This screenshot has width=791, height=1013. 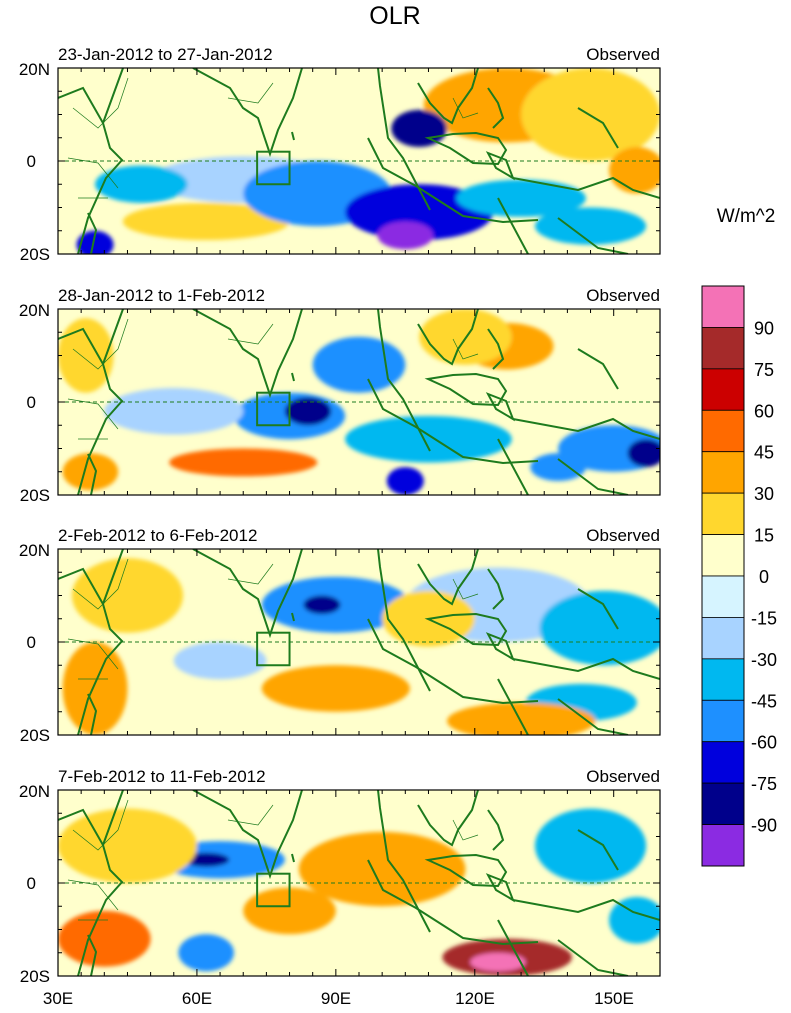 What do you see at coordinates (764, 701) in the screenshot?
I see `colorbar-label: -45` at bounding box center [764, 701].